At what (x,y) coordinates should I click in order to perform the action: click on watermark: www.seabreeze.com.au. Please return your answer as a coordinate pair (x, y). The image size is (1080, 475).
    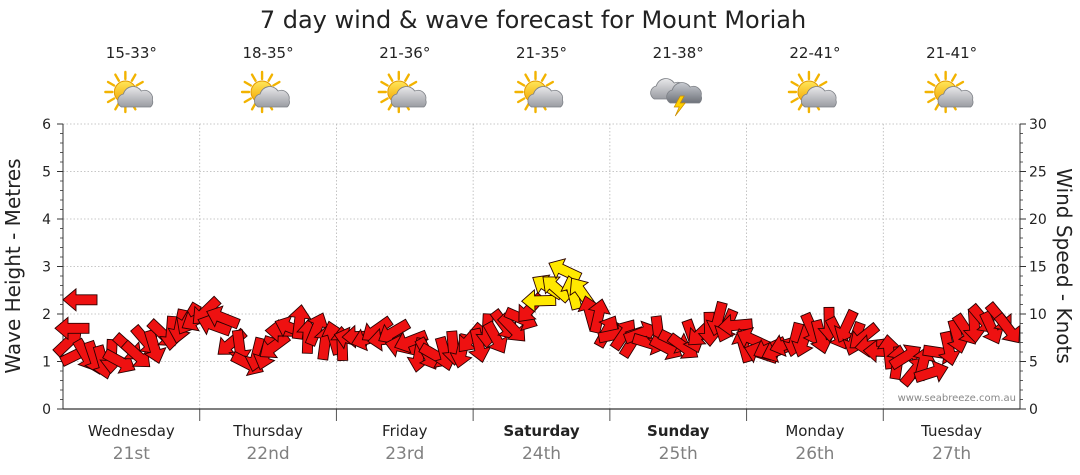
    Looking at the image, I should click on (957, 398).